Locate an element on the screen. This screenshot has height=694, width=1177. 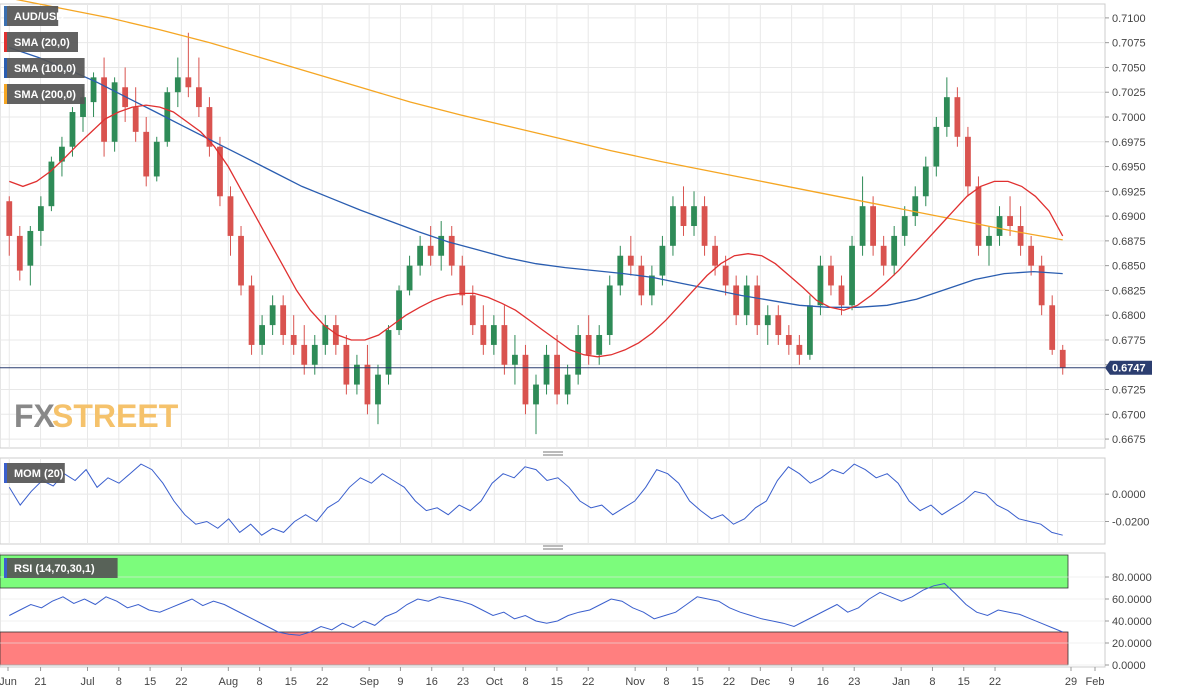
y-tick-label: 0.6850 is located at coordinates (1129, 267).